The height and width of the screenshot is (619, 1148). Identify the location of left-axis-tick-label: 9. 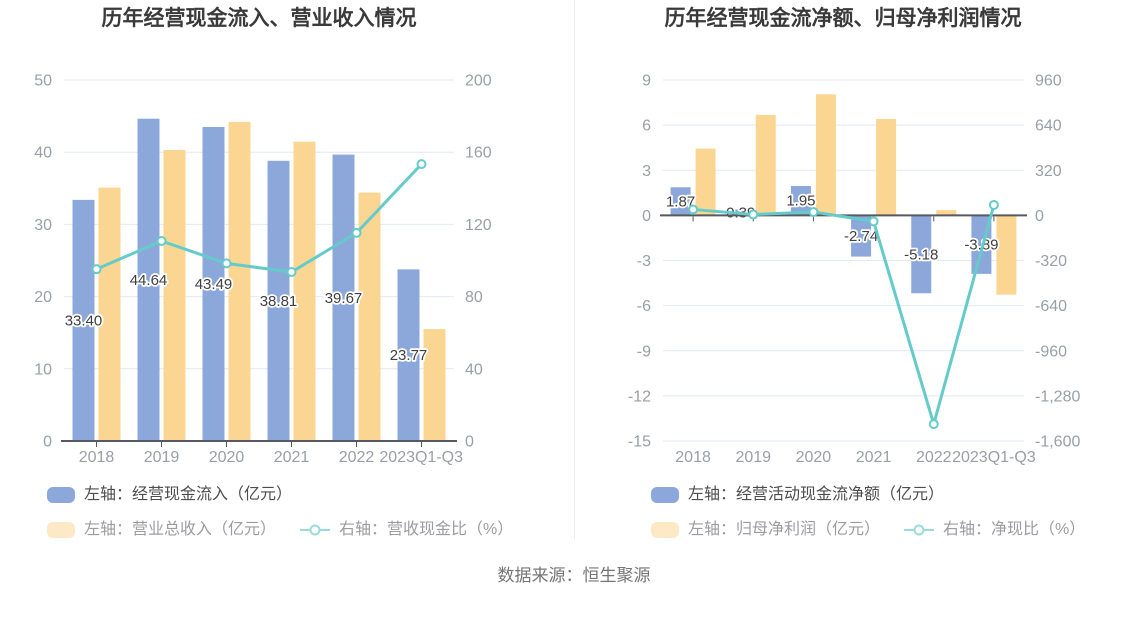
(646, 81).